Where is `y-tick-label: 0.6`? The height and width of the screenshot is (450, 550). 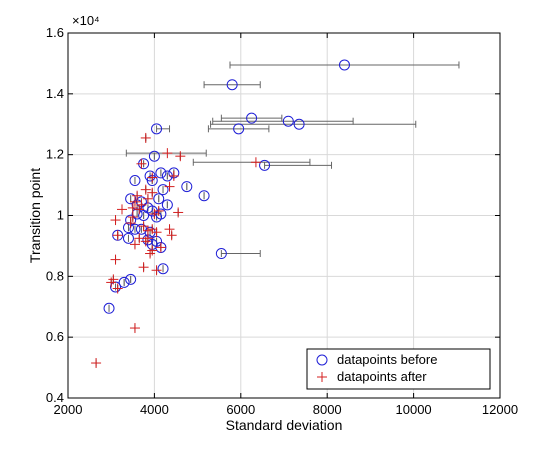 y-tick-label: 0.6 is located at coordinates (55, 336).